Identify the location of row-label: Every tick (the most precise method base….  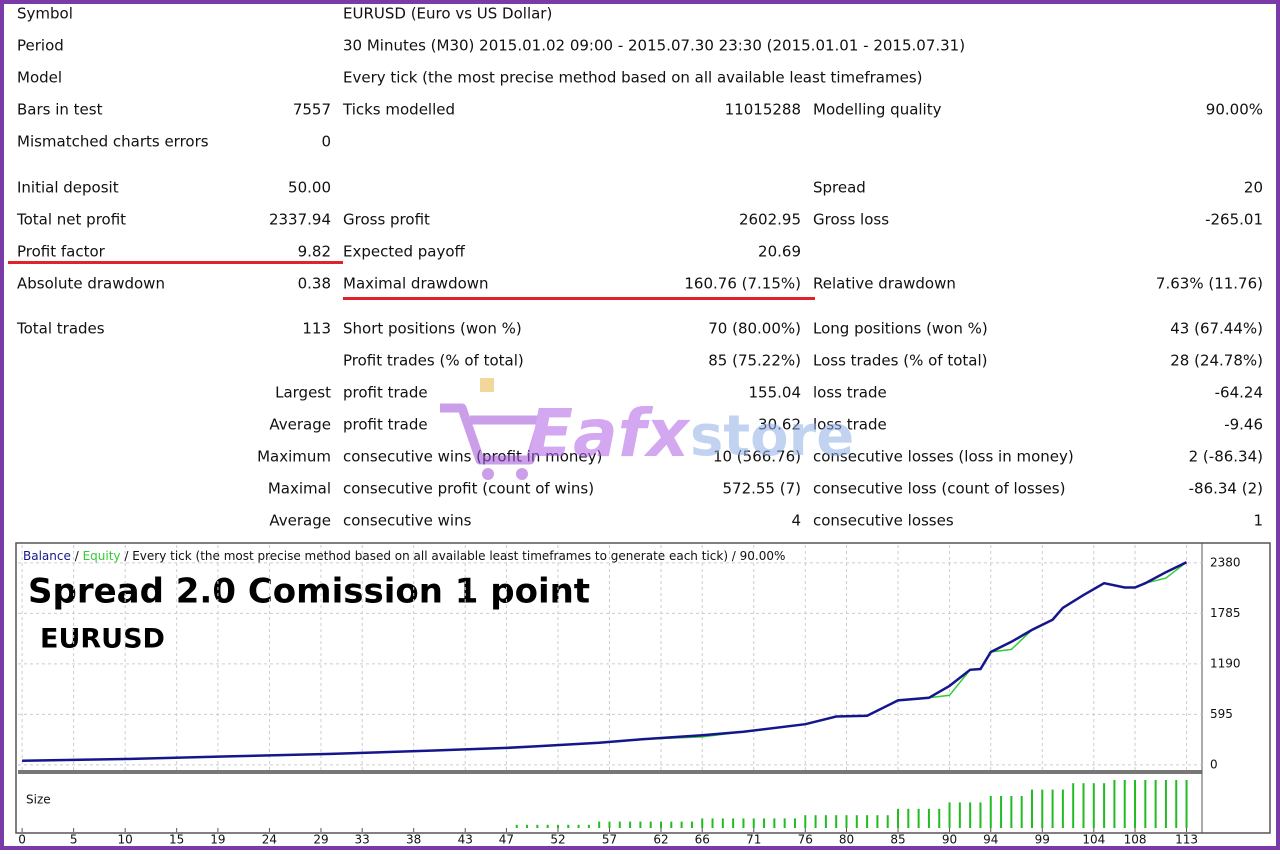
(633, 78).